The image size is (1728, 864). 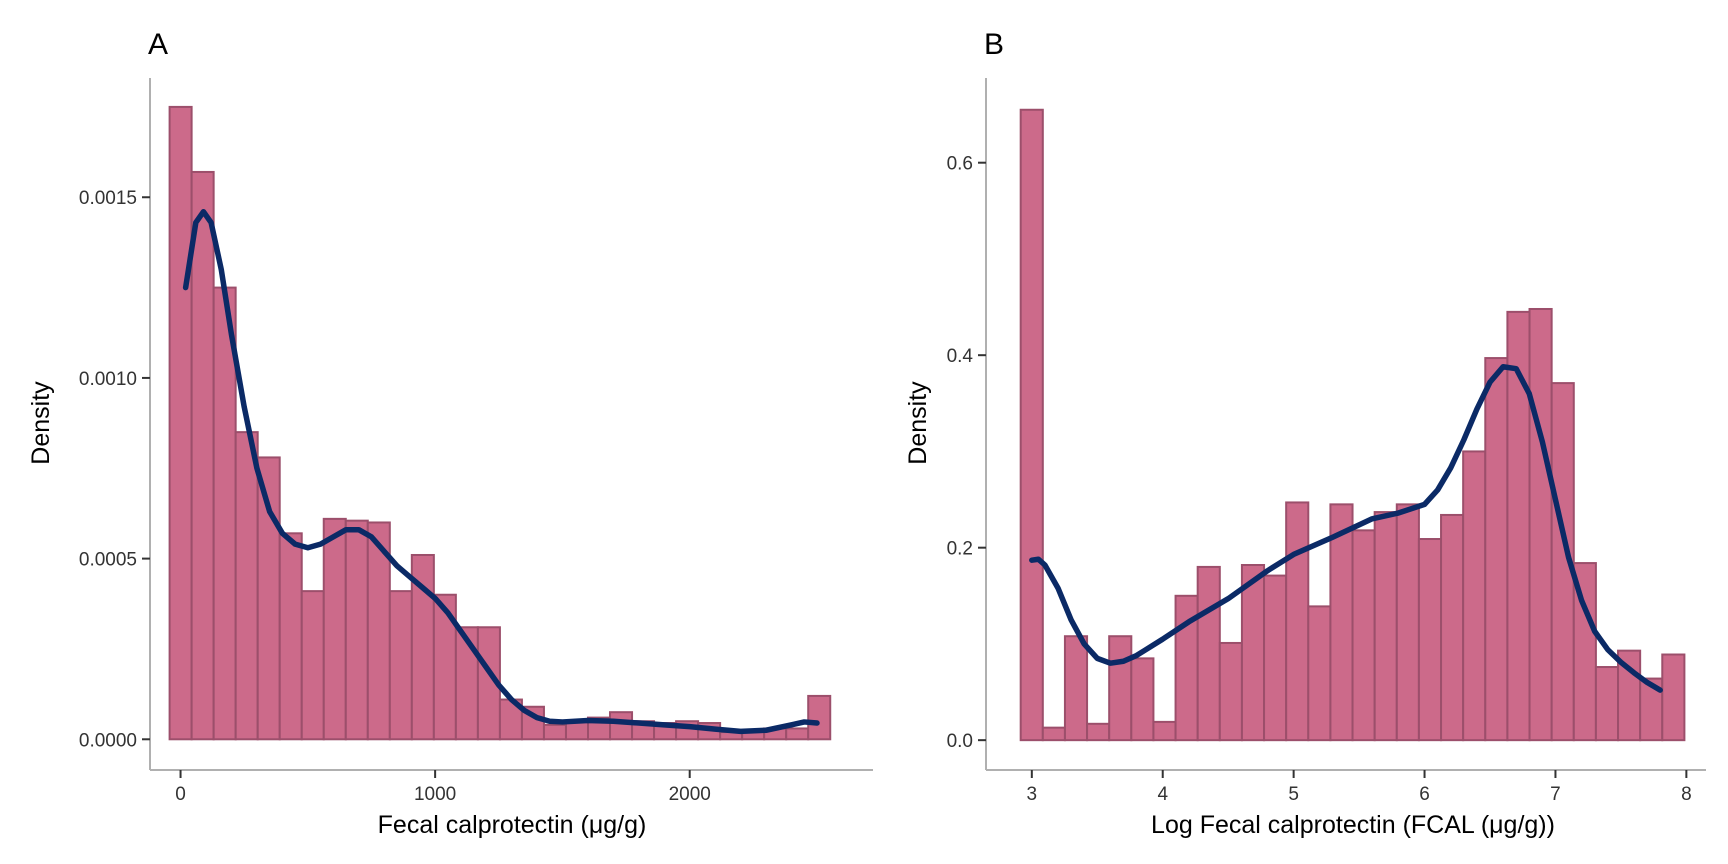 What do you see at coordinates (108, 379) in the screenshot?
I see `panel-a-y-tick-label-2: 0.0010` at bounding box center [108, 379].